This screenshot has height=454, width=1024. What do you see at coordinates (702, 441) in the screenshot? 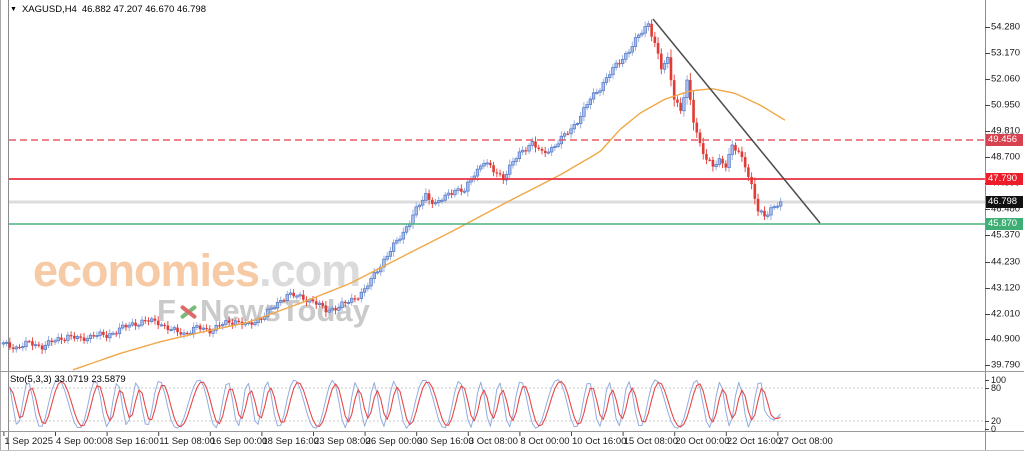
I see `time-axis-label: 20 Oct 00:00` at bounding box center [702, 441].